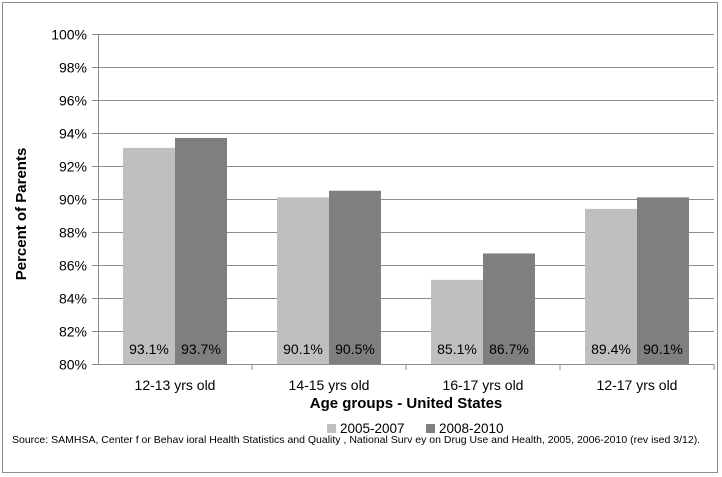  I want to click on y-tick-label: 98%, so click(73, 68).